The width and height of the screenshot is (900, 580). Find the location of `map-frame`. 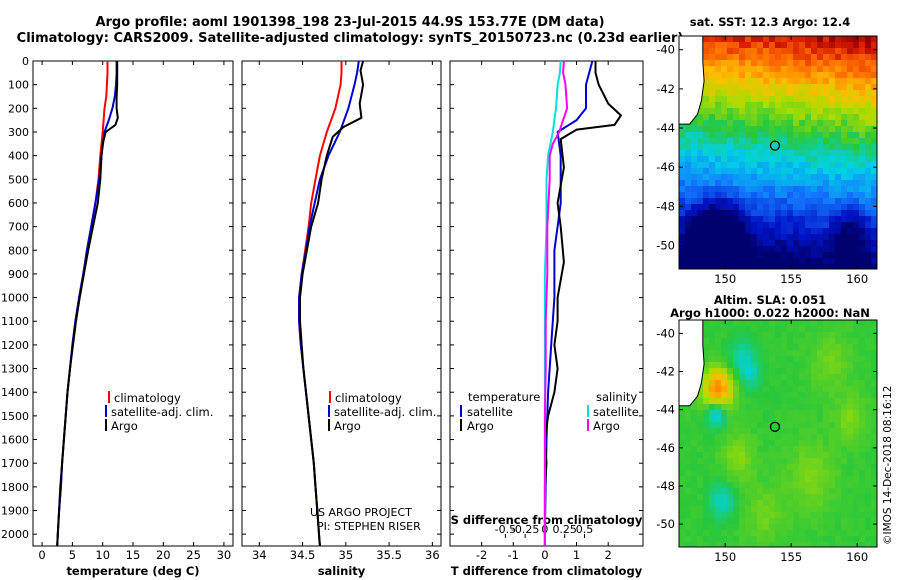

map-frame is located at coordinates (778, 433).